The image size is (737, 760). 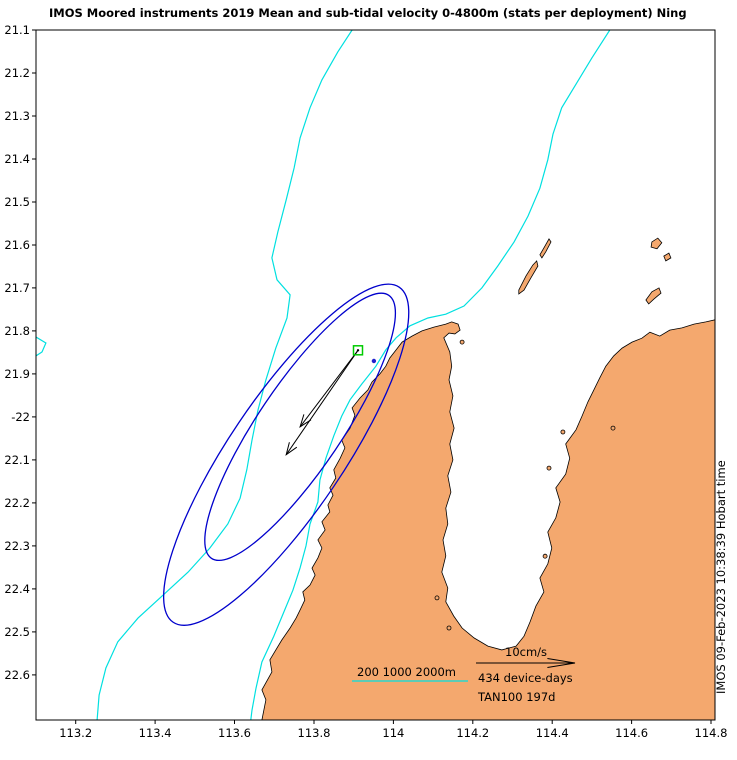 I want to click on y-tick-label: 21.3, so click(x=17, y=116).